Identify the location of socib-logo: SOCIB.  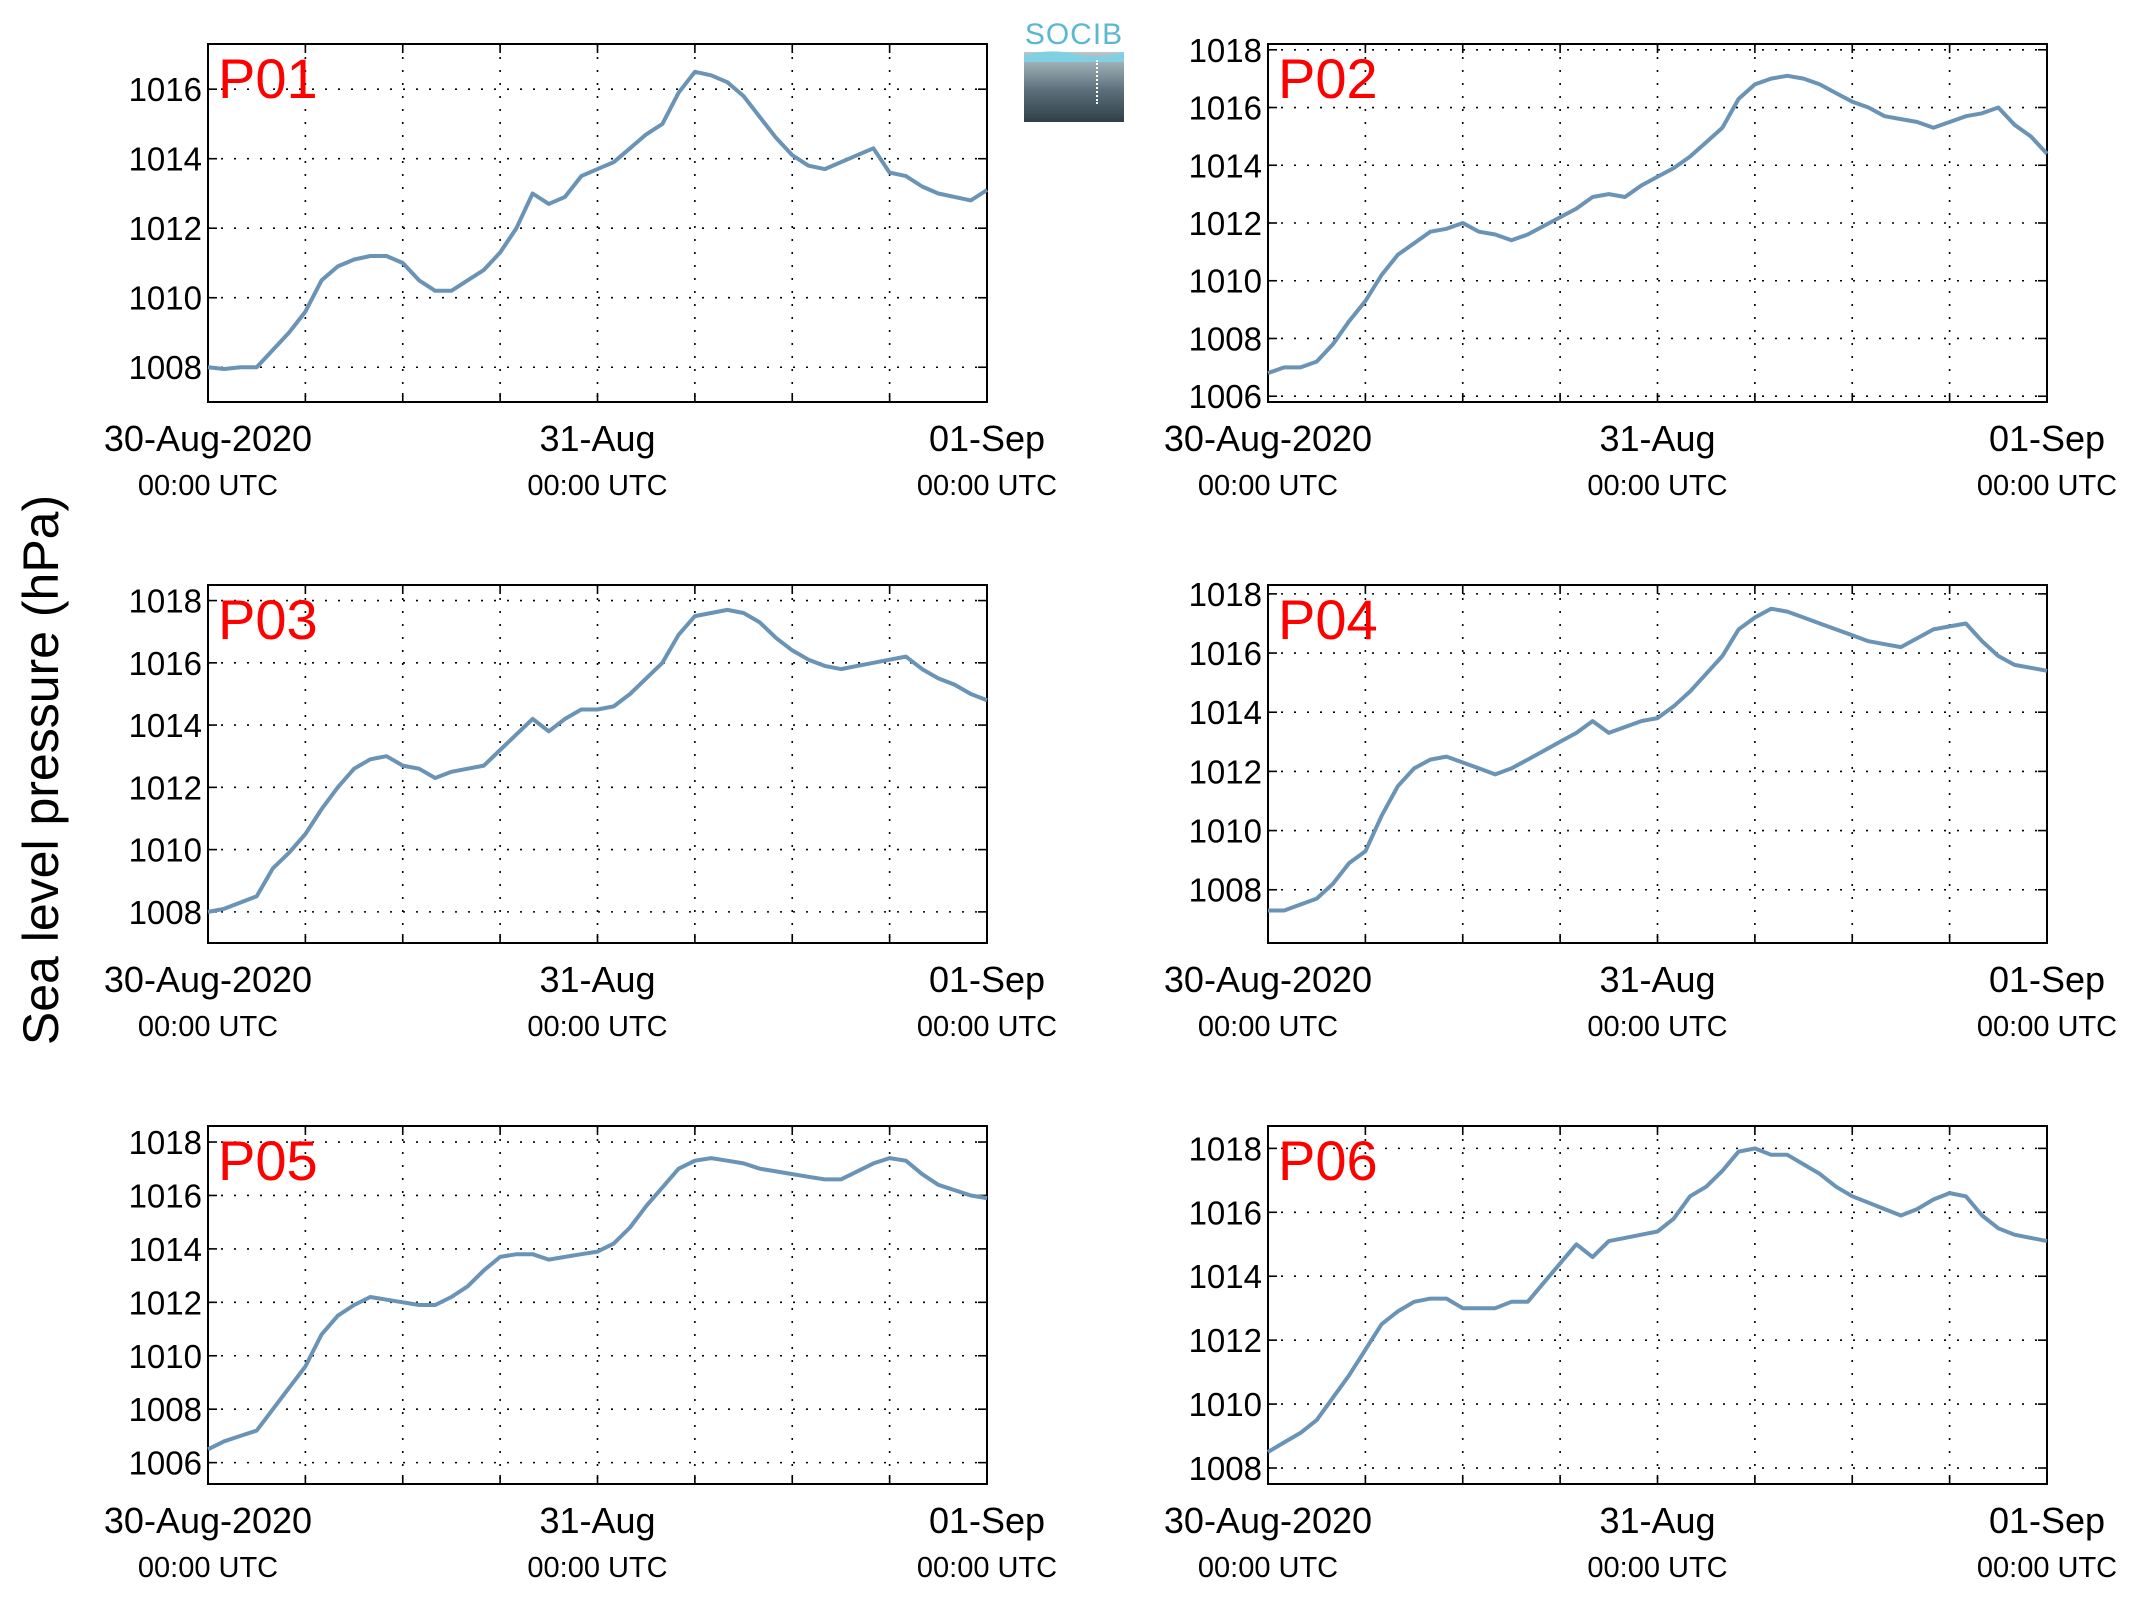
(1074, 70).